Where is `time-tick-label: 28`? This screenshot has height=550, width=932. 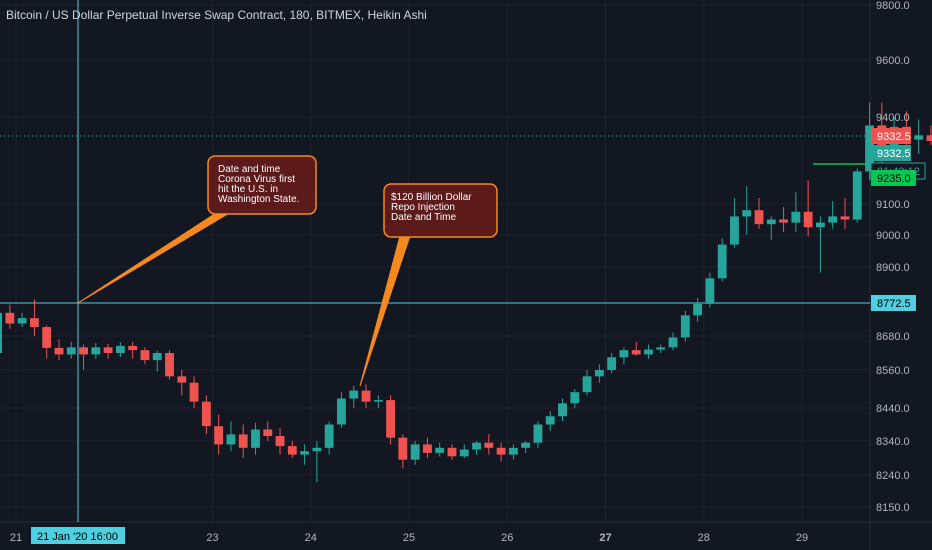
time-tick-label: 28 is located at coordinates (704, 538).